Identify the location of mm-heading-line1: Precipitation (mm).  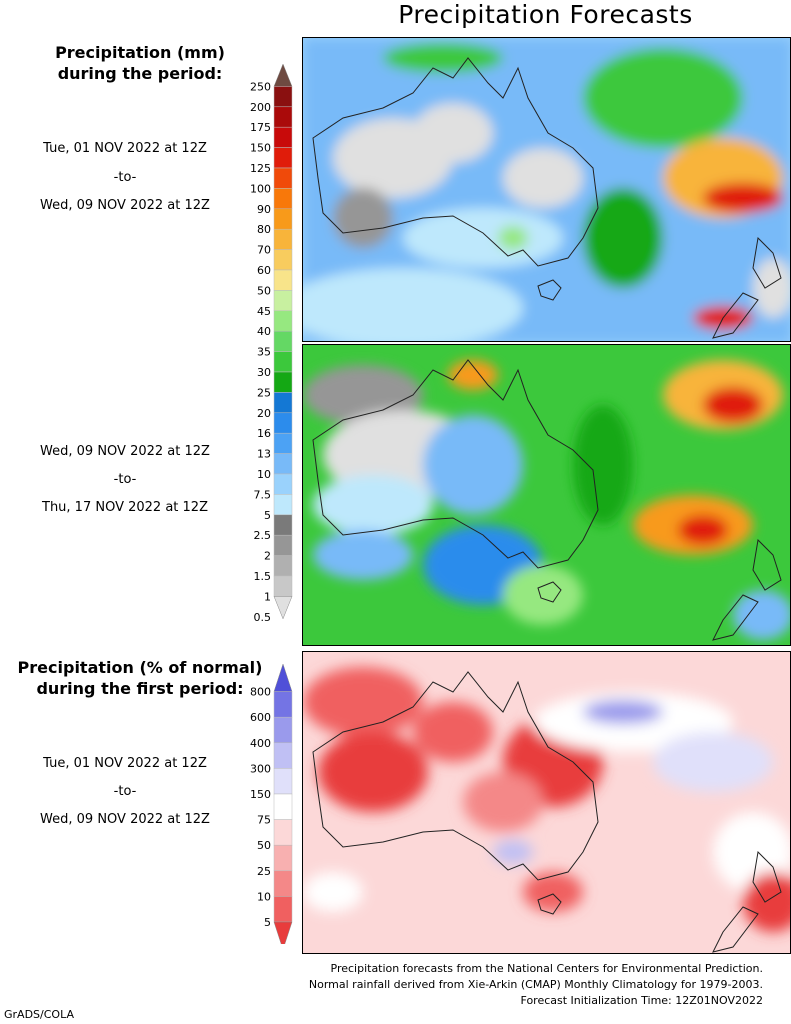
(140, 52).